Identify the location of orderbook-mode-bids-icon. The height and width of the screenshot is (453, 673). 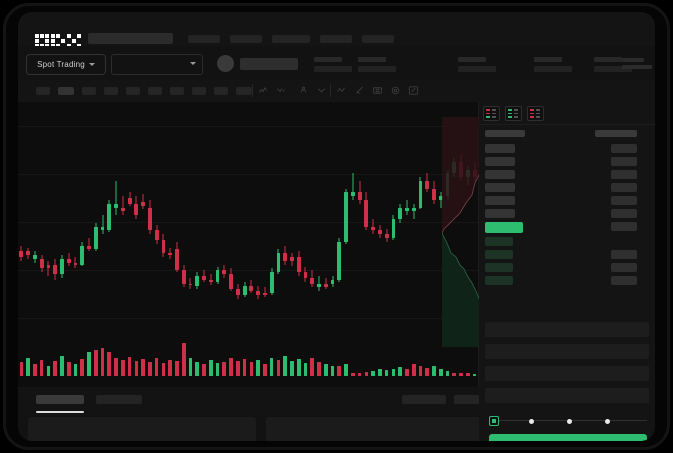
(513, 113).